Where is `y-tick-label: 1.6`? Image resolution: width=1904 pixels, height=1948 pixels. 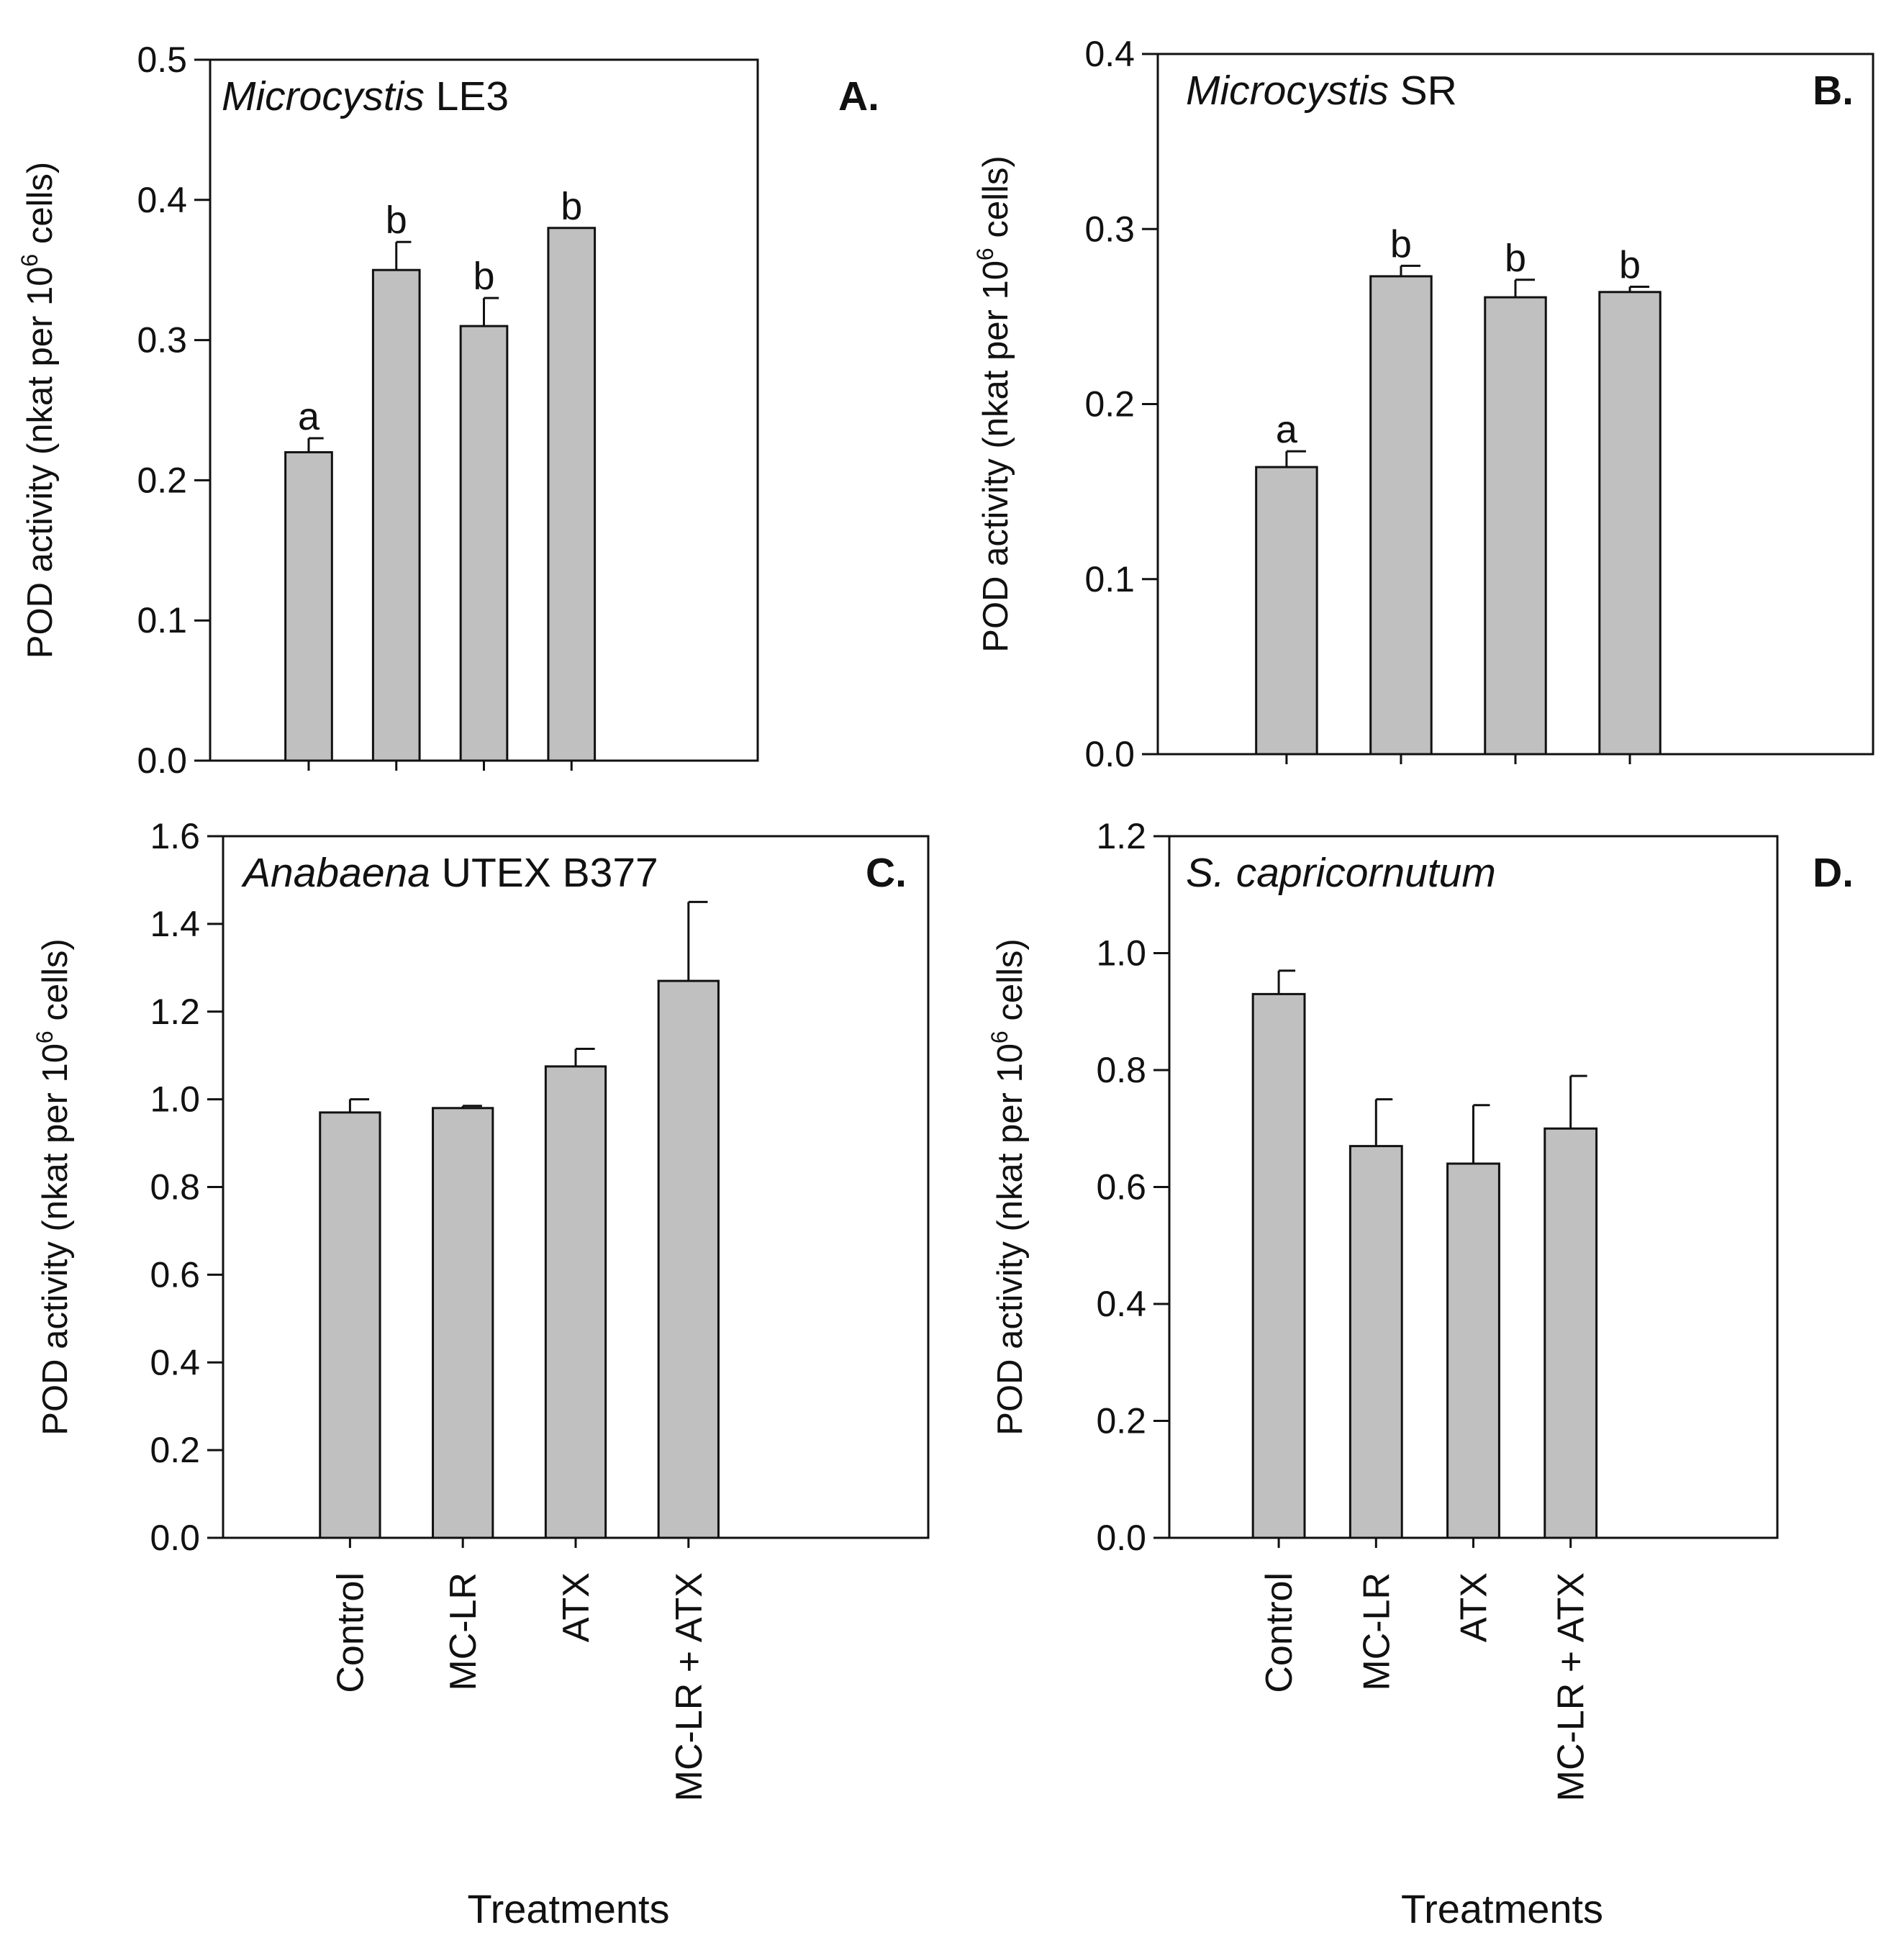
y-tick-label: 1.6 is located at coordinates (175, 836).